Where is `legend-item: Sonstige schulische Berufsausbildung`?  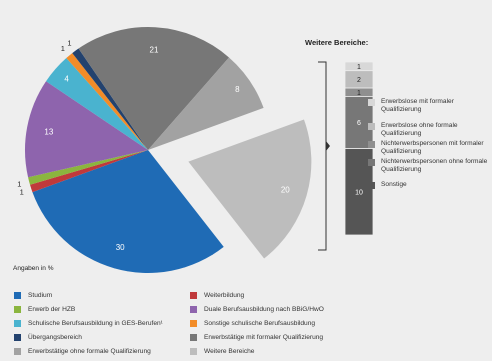
legend-item: Sonstige schulische Berufsausbildung is located at coordinates (252, 323).